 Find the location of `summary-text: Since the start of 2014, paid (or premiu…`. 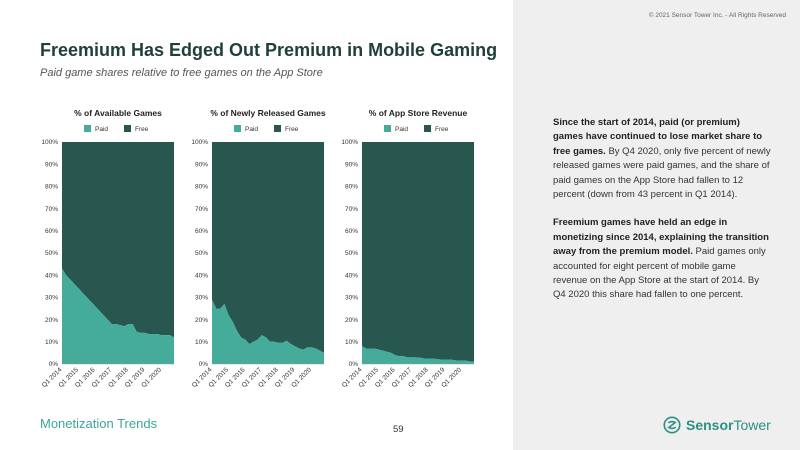

summary-text: Since the start of 2014, paid (or premiu… is located at coordinates (662, 216).